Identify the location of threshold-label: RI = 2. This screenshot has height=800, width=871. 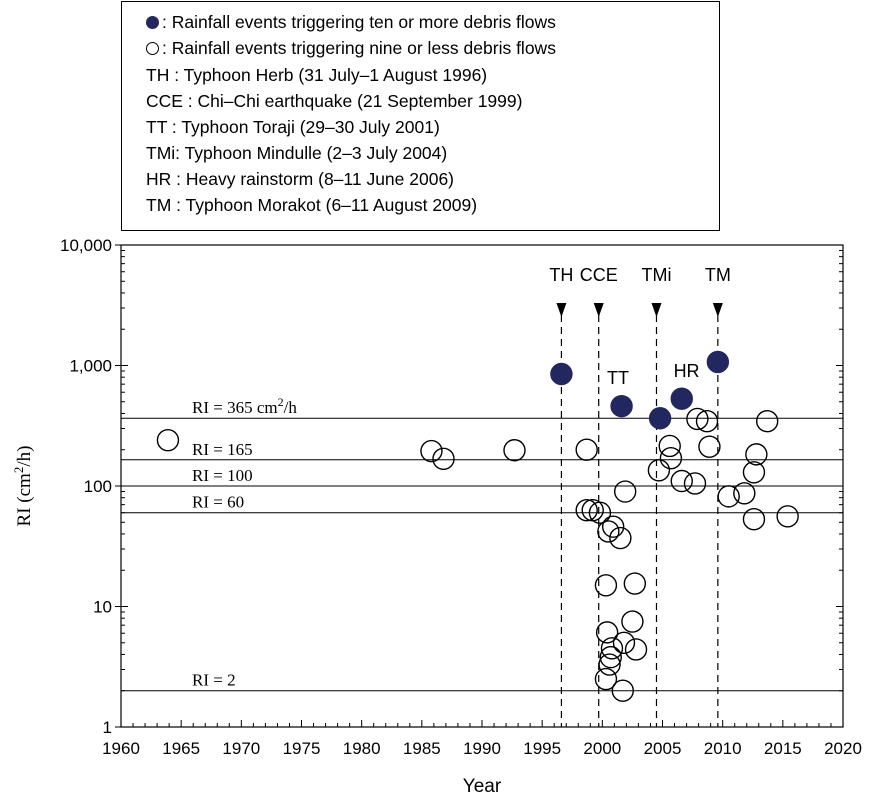
(214, 680).